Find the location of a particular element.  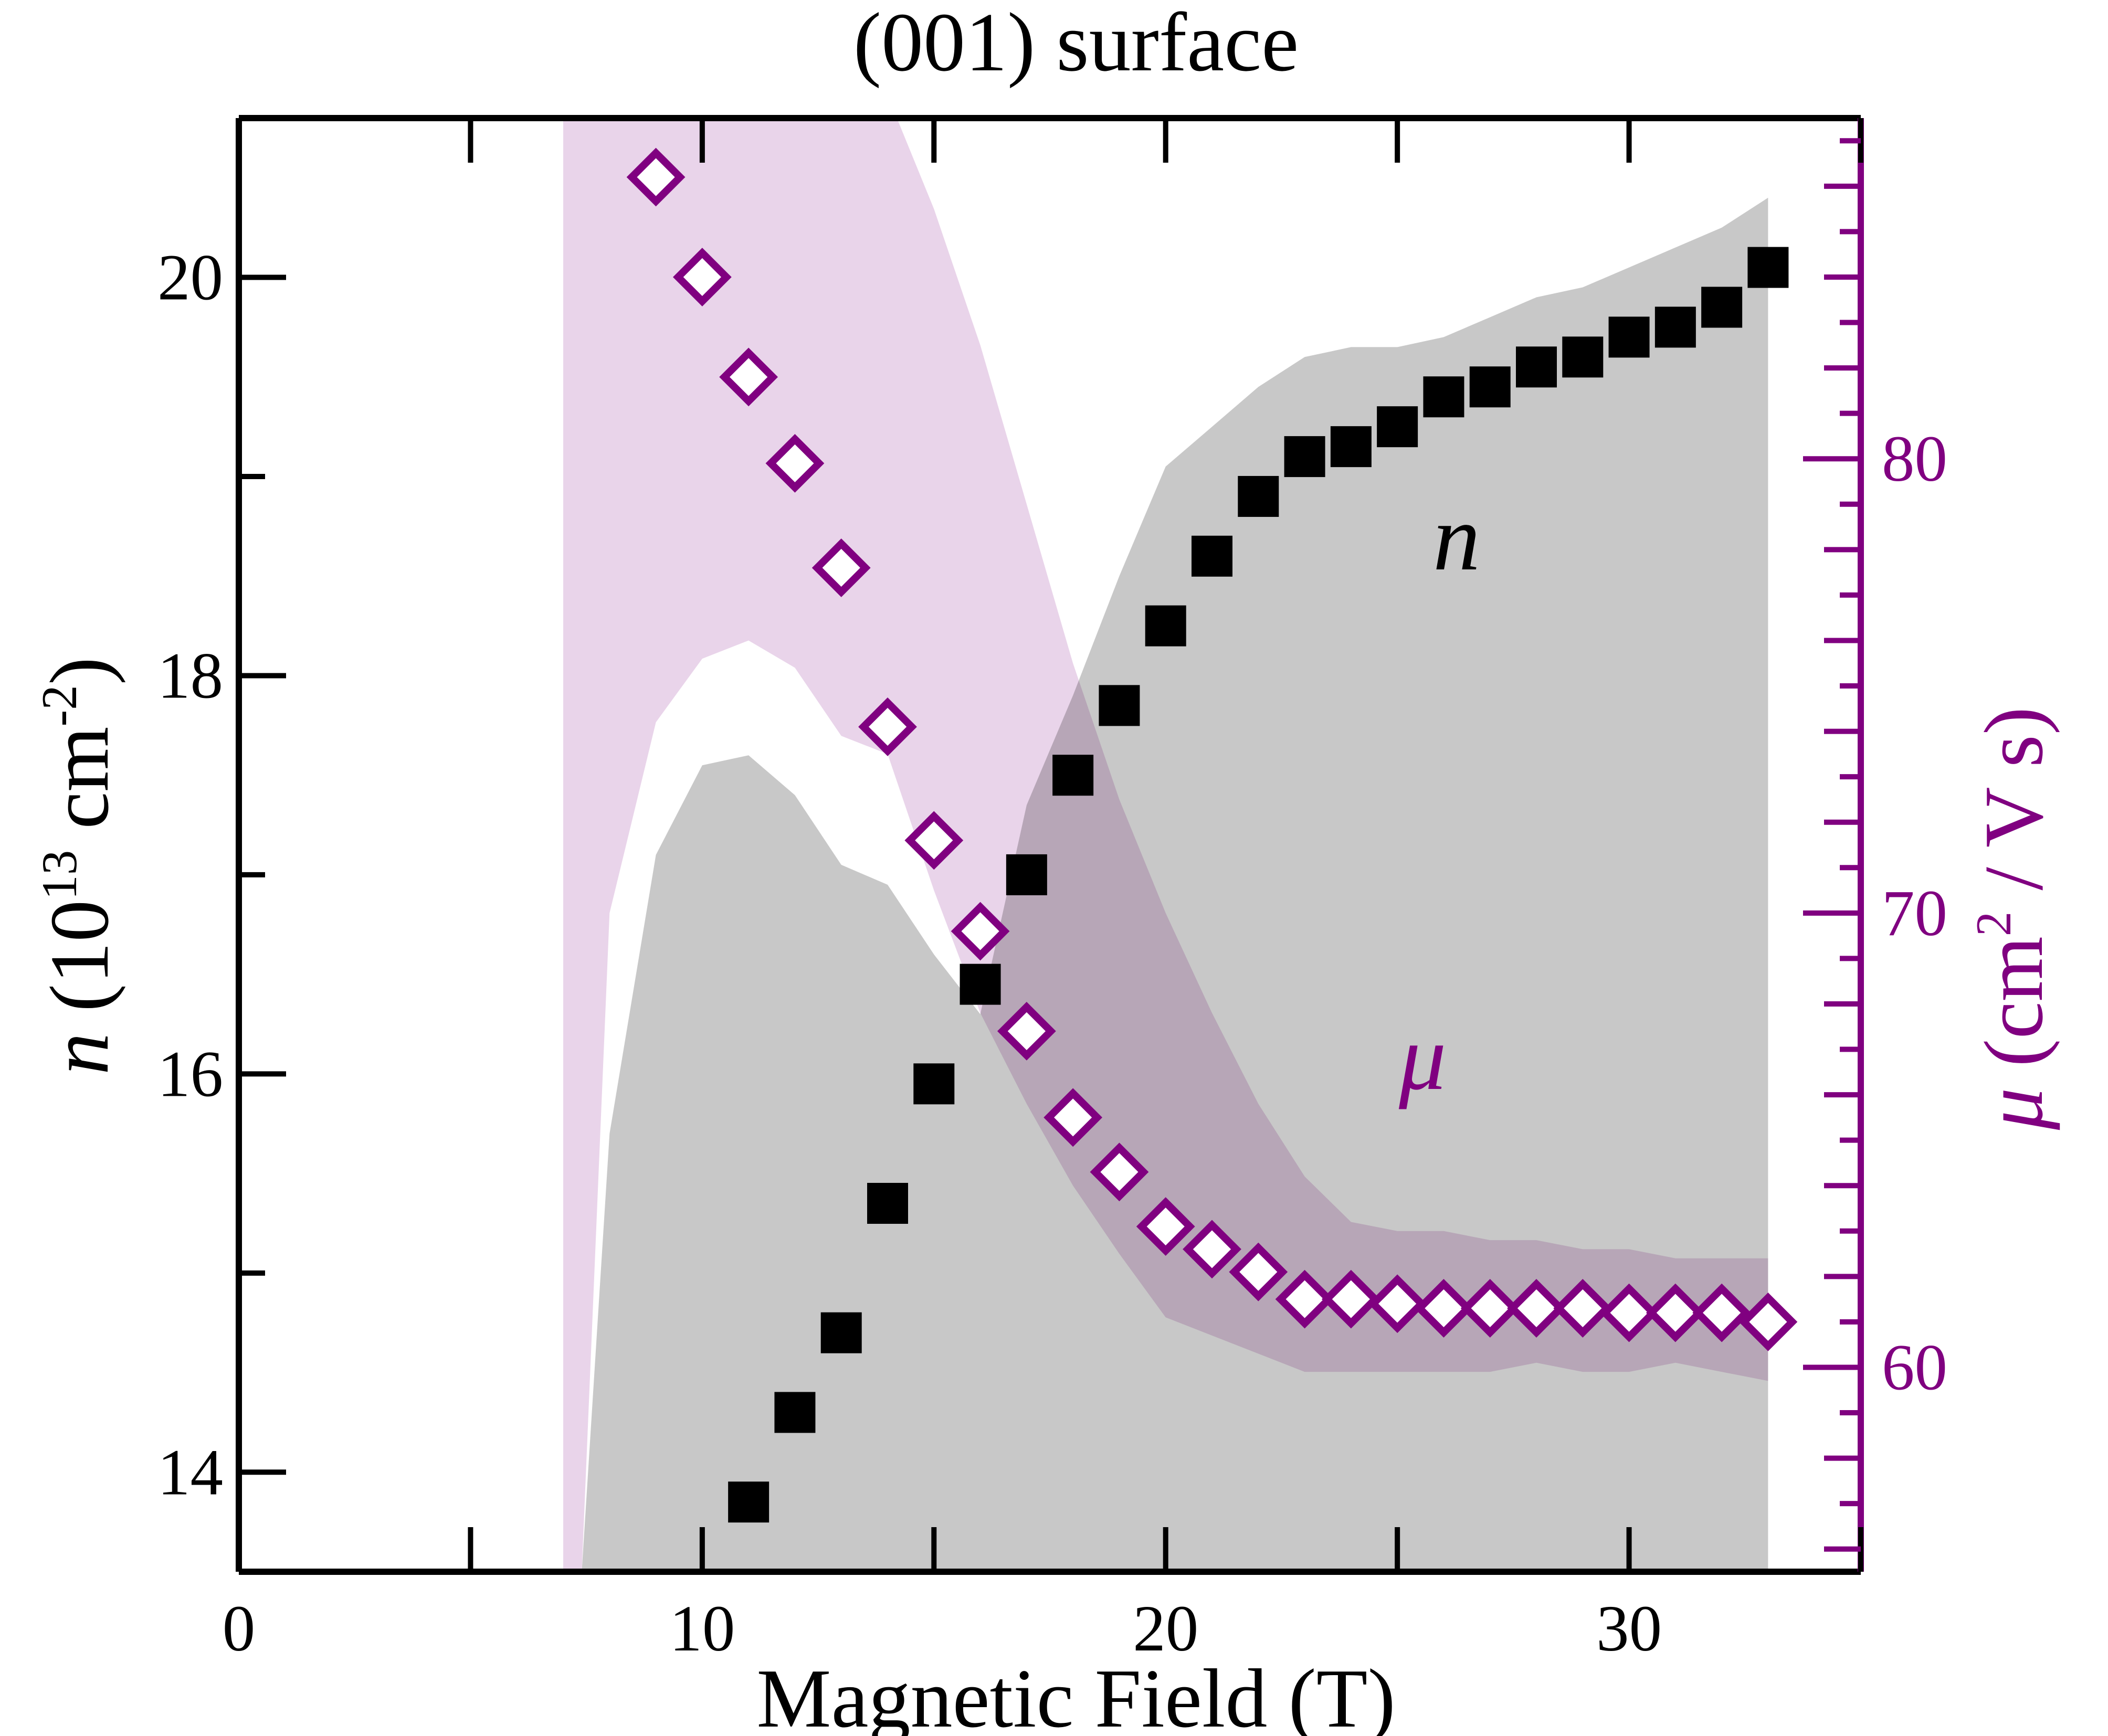

left-tick-label: 18 is located at coordinates (190, 676).